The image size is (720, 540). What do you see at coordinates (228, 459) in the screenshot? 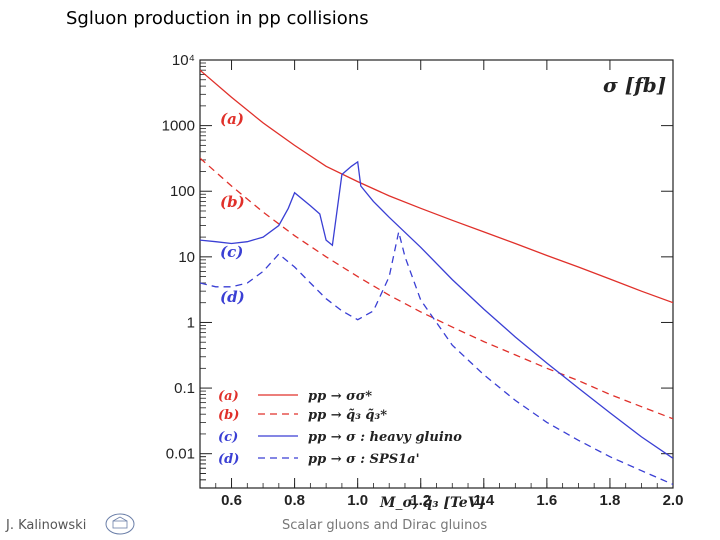
I see `legend-tag: (d)` at bounding box center [228, 459].